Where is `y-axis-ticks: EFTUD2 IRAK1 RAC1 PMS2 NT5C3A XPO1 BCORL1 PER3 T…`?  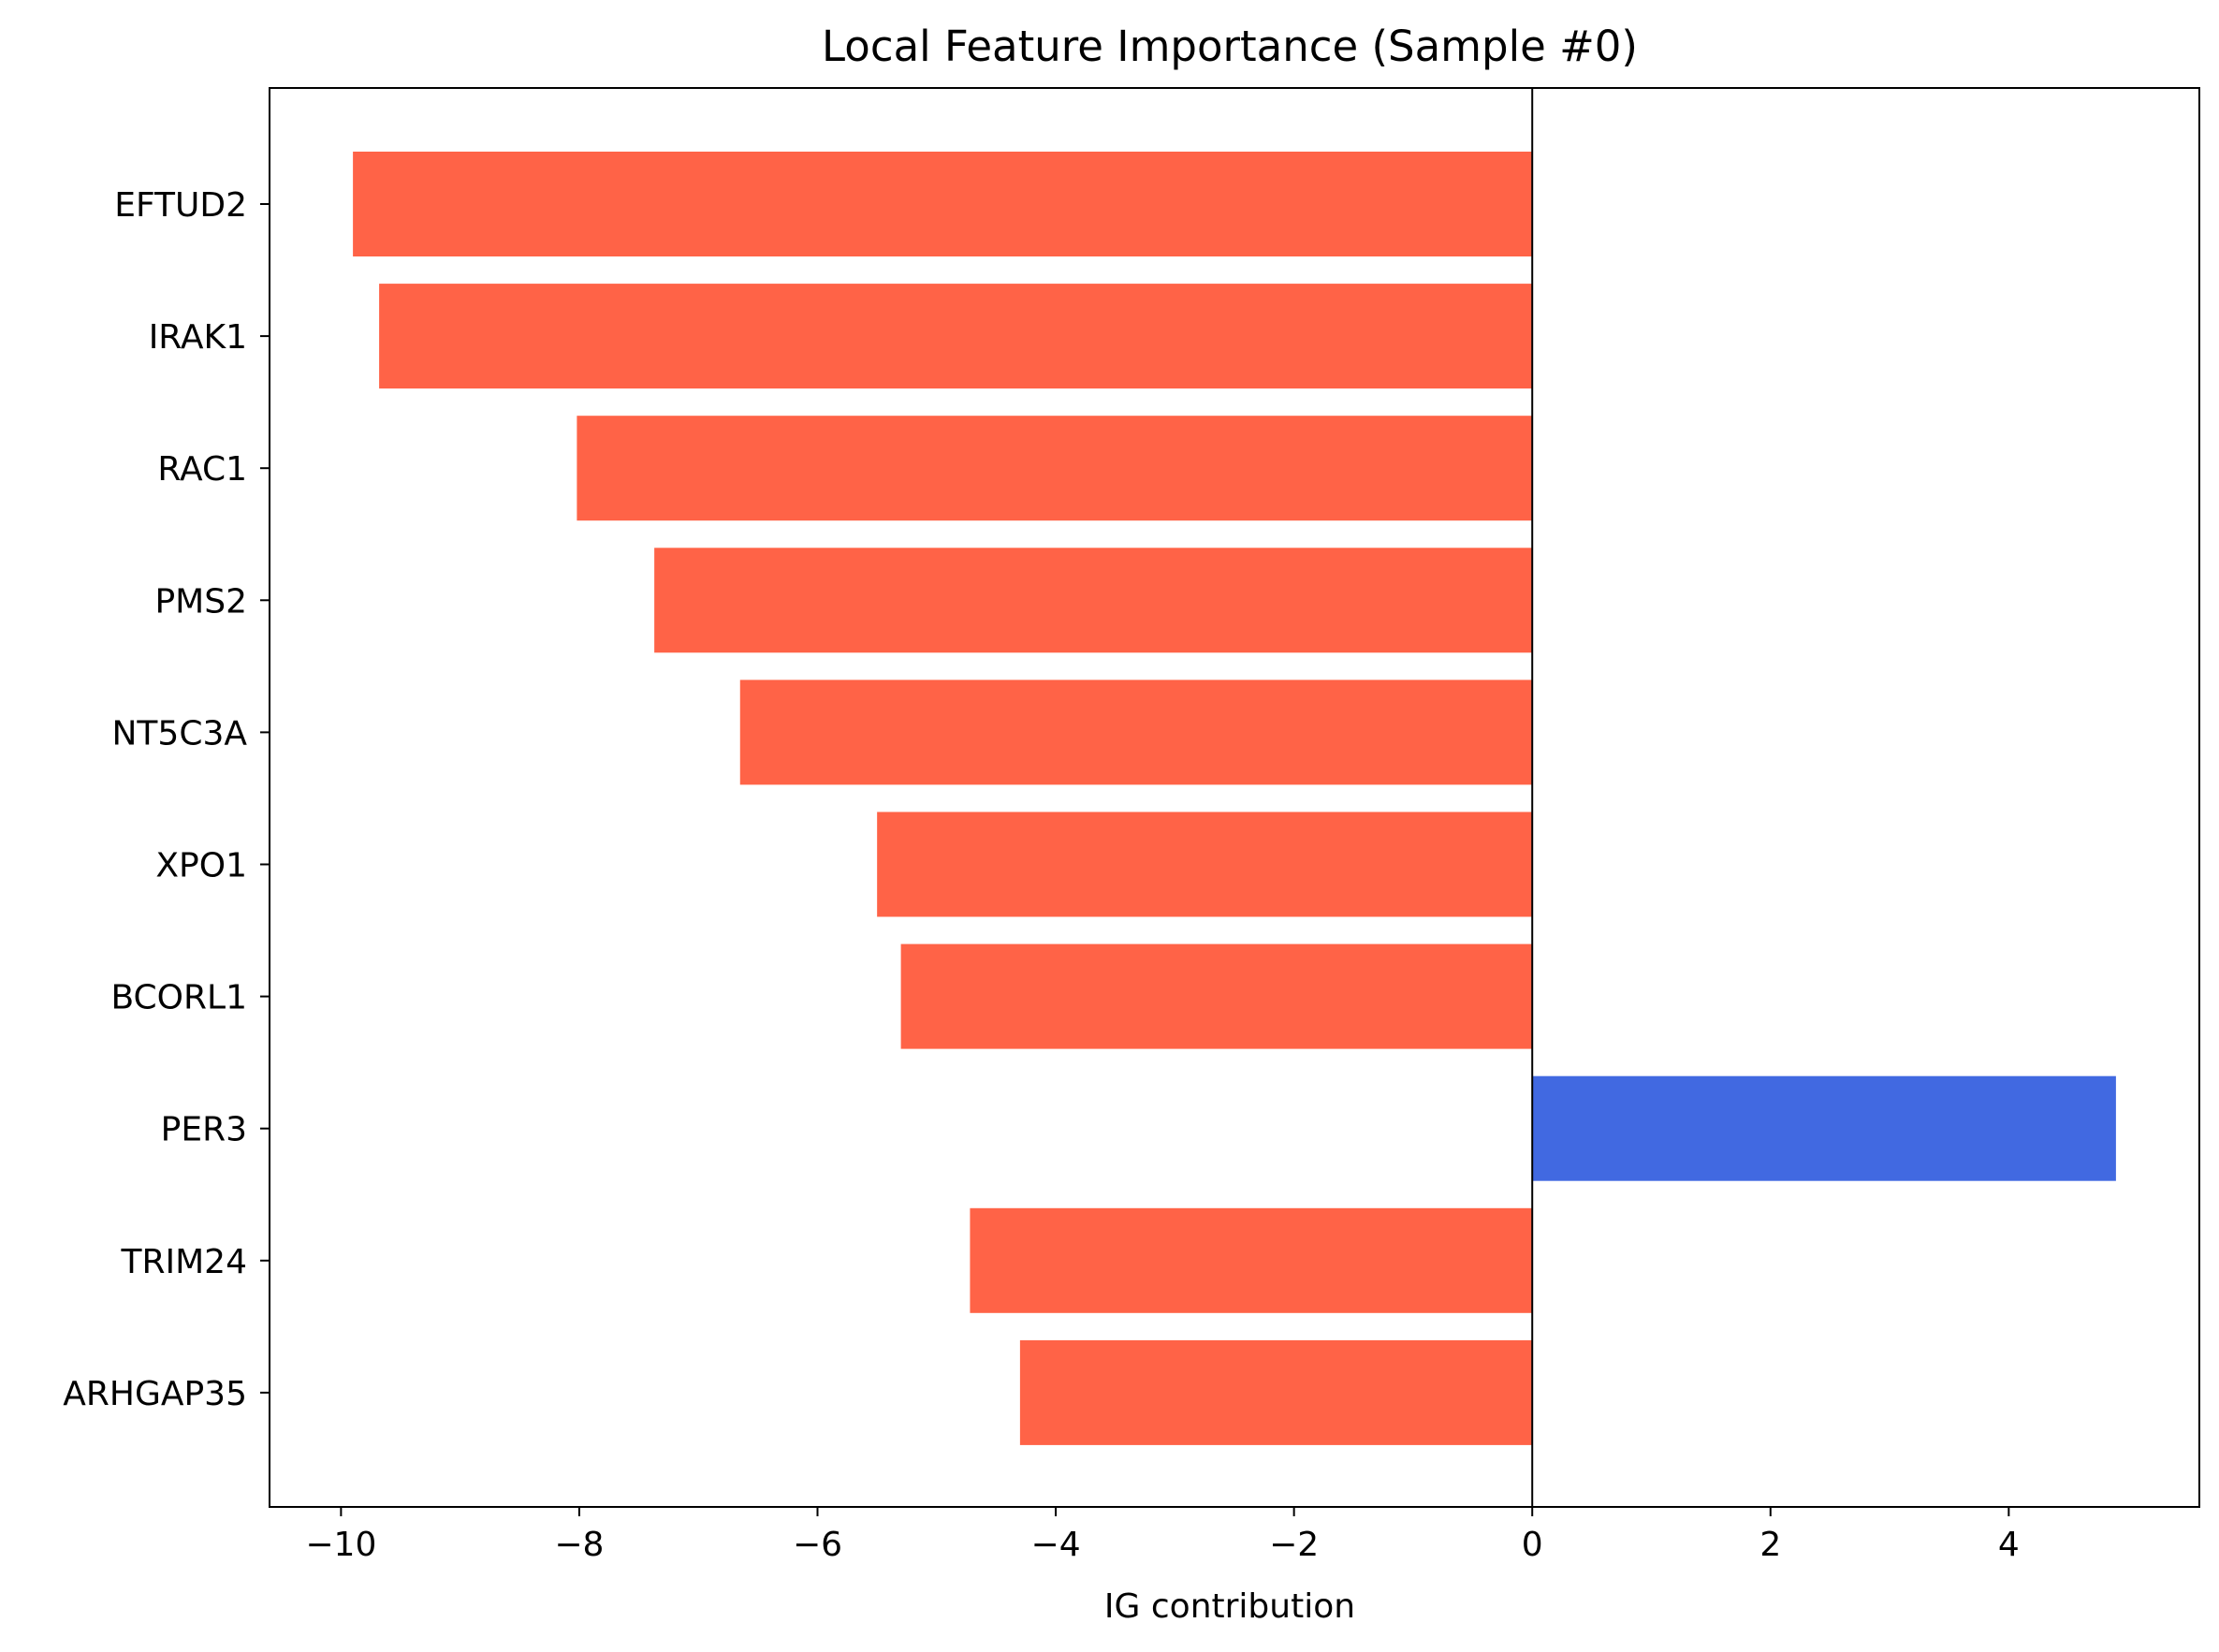 y-axis-ticks: EFTUD2 IRAK1 RAC1 PMS2 NT5C3A XPO1 BCORL1 PER3 T… is located at coordinates (166, 800).